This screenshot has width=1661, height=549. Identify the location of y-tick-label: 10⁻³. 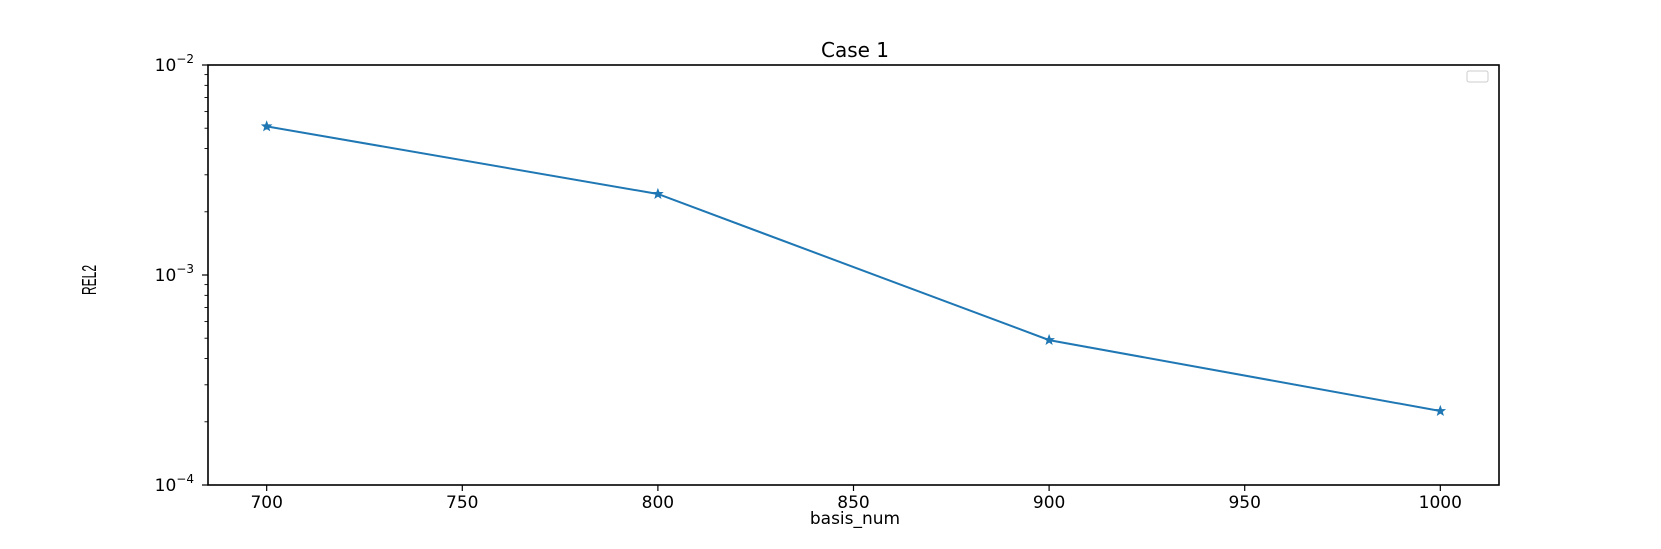
(174, 274).